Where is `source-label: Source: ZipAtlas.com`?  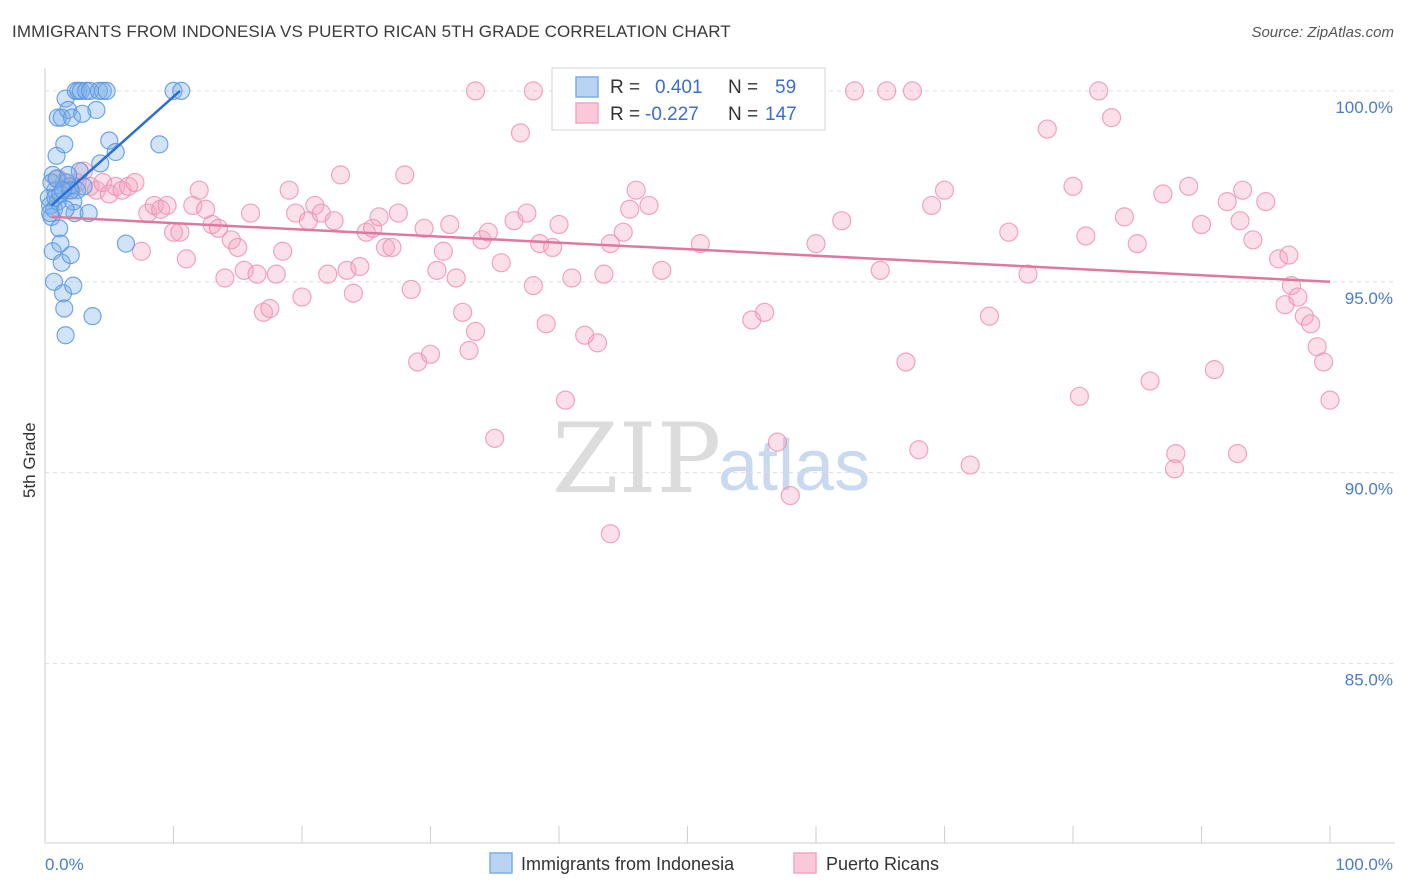 source-label: Source: ZipAtlas.com is located at coordinates (1322, 32).